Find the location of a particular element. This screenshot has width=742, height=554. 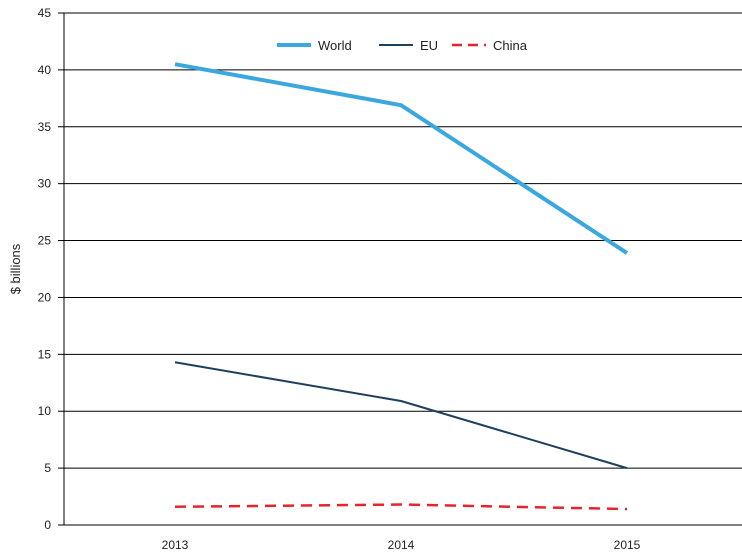

x-tick-labels: 2013 2014 2015 is located at coordinates (401, 545).